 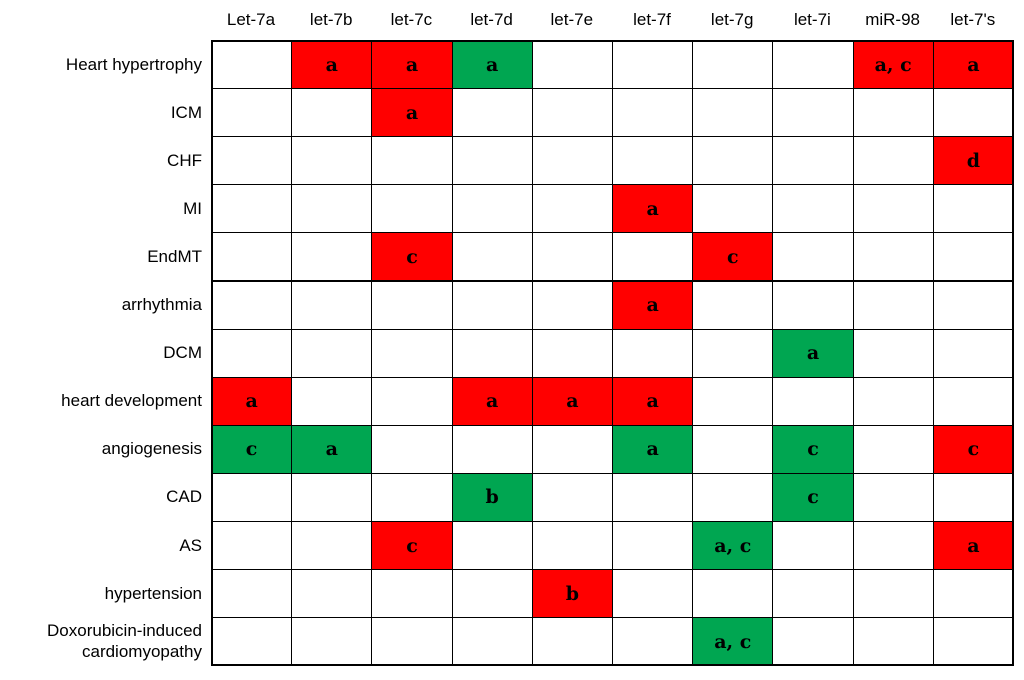 I want to click on column-header: let-7g, so click(x=732, y=19).